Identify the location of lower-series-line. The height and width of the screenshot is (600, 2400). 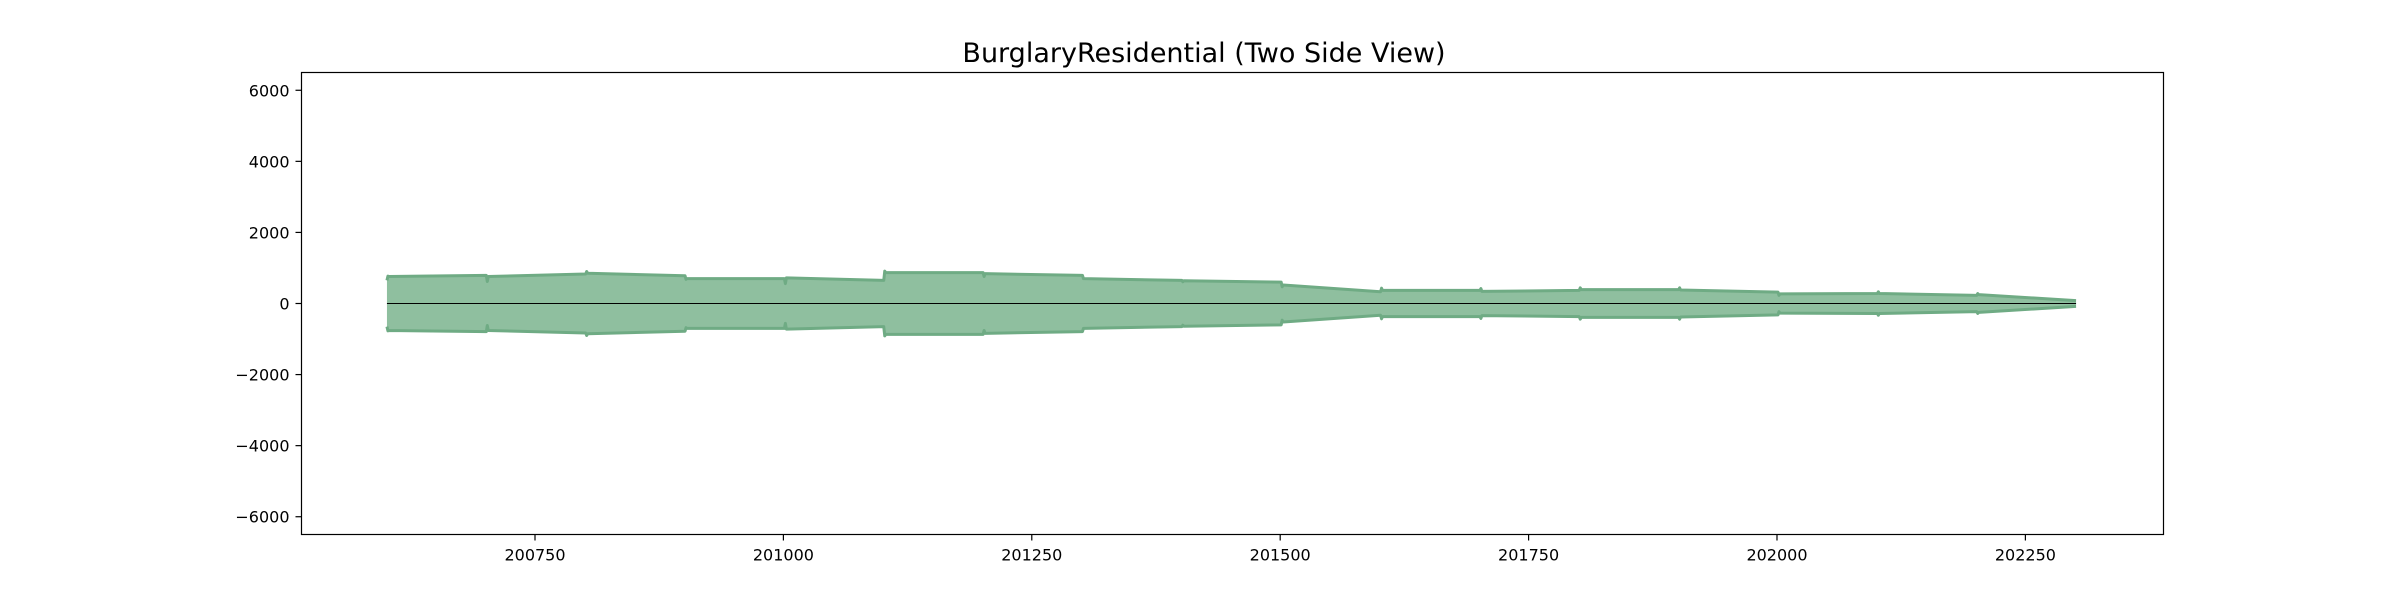
(1231, 321).